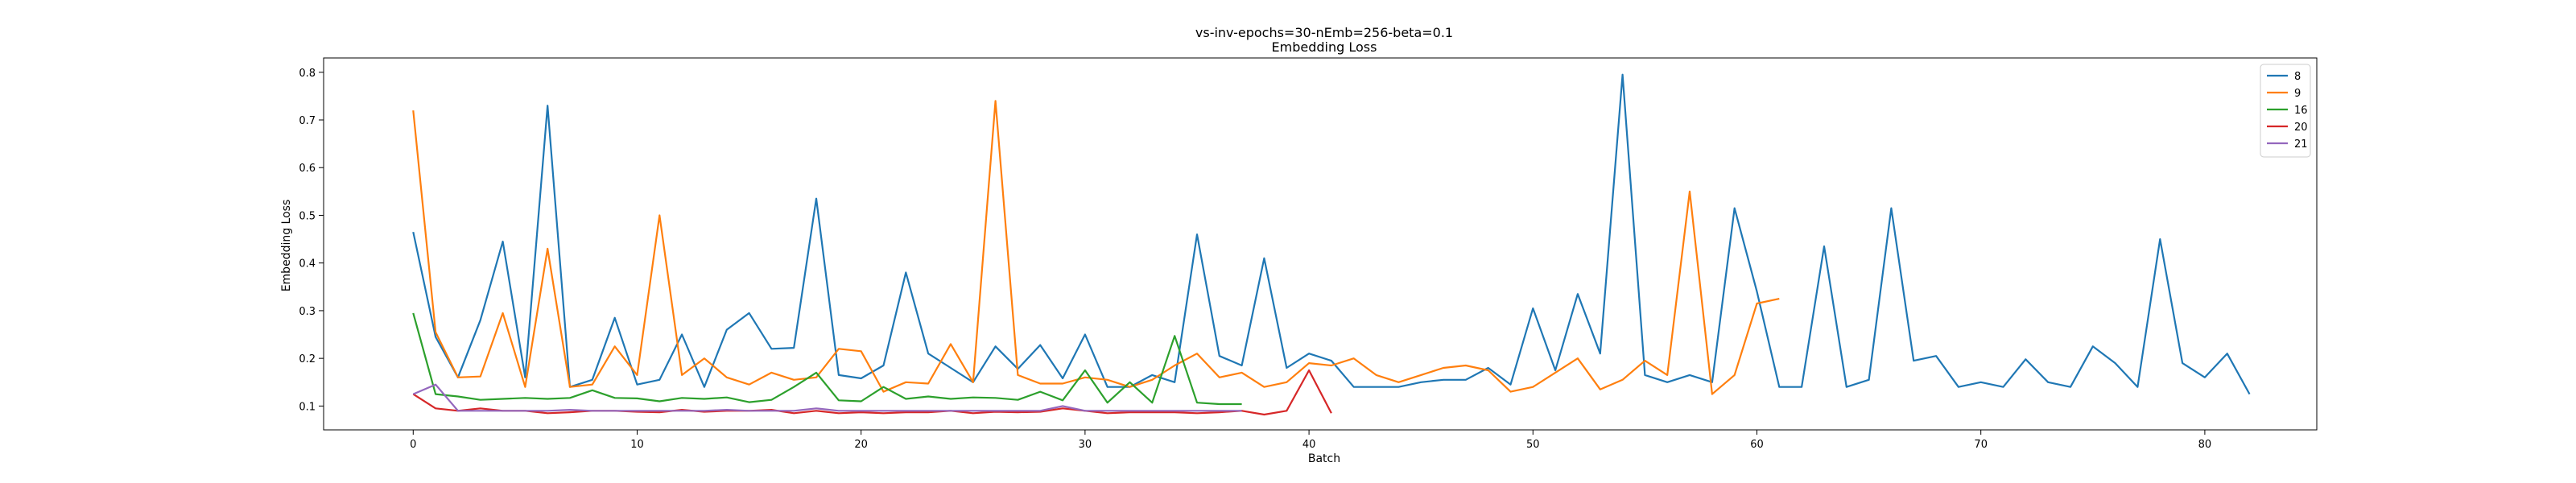 This screenshot has height=483, width=2576. What do you see at coordinates (307, 121) in the screenshot?
I see `y-tick-label: 0.7` at bounding box center [307, 121].